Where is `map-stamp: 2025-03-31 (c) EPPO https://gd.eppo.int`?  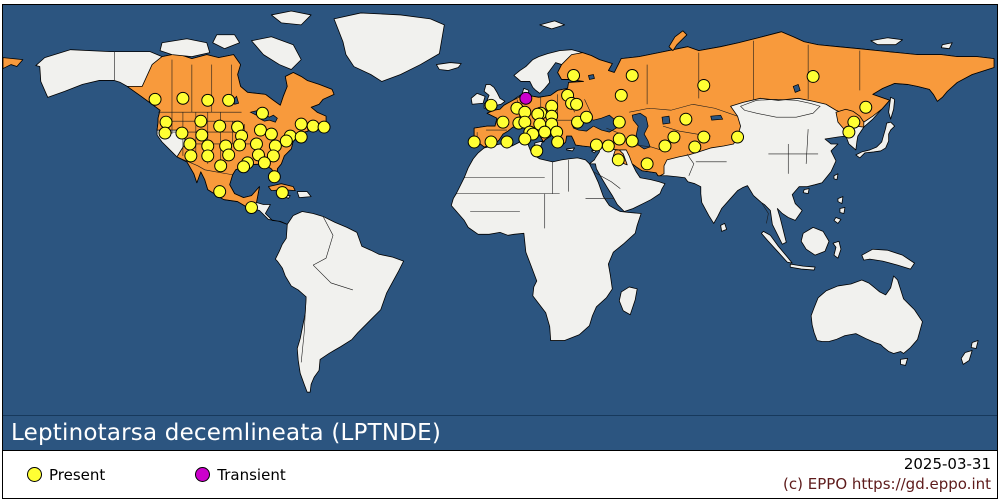 map-stamp: 2025-03-31 (c) EPPO https://gd.eppo.int is located at coordinates (887, 474).